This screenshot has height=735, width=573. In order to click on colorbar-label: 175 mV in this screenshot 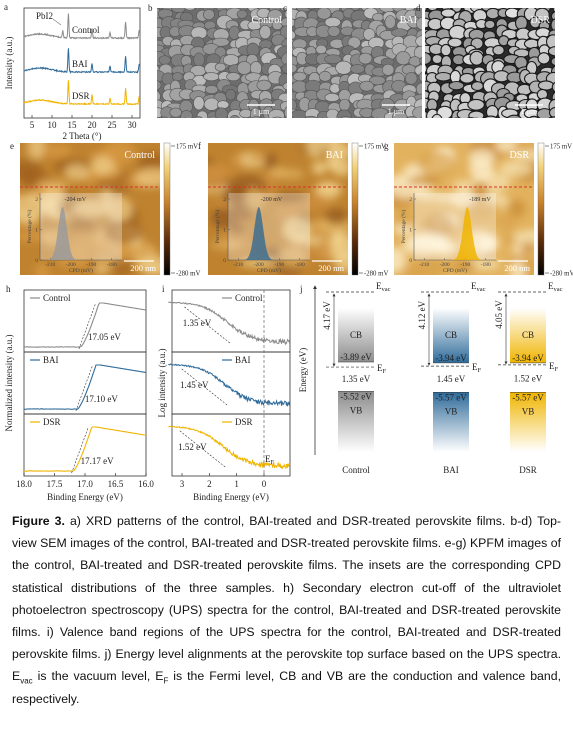, I will do `click(561, 147)`.